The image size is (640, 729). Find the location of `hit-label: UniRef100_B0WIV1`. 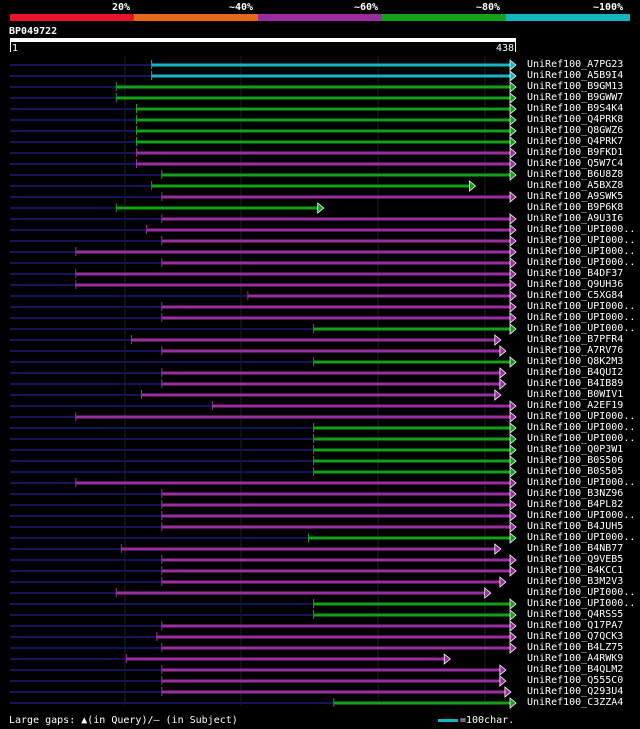

hit-label: UniRef100_B0WIV1 is located at coordinates (575, 394).